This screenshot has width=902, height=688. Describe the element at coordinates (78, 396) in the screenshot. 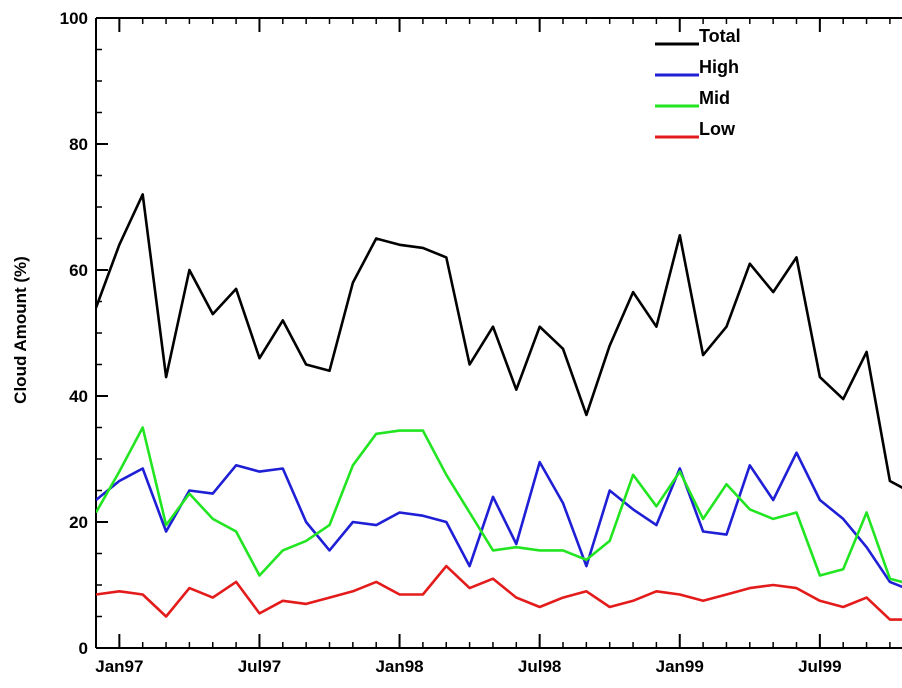

I see `y-tick-label: 40` at that location.